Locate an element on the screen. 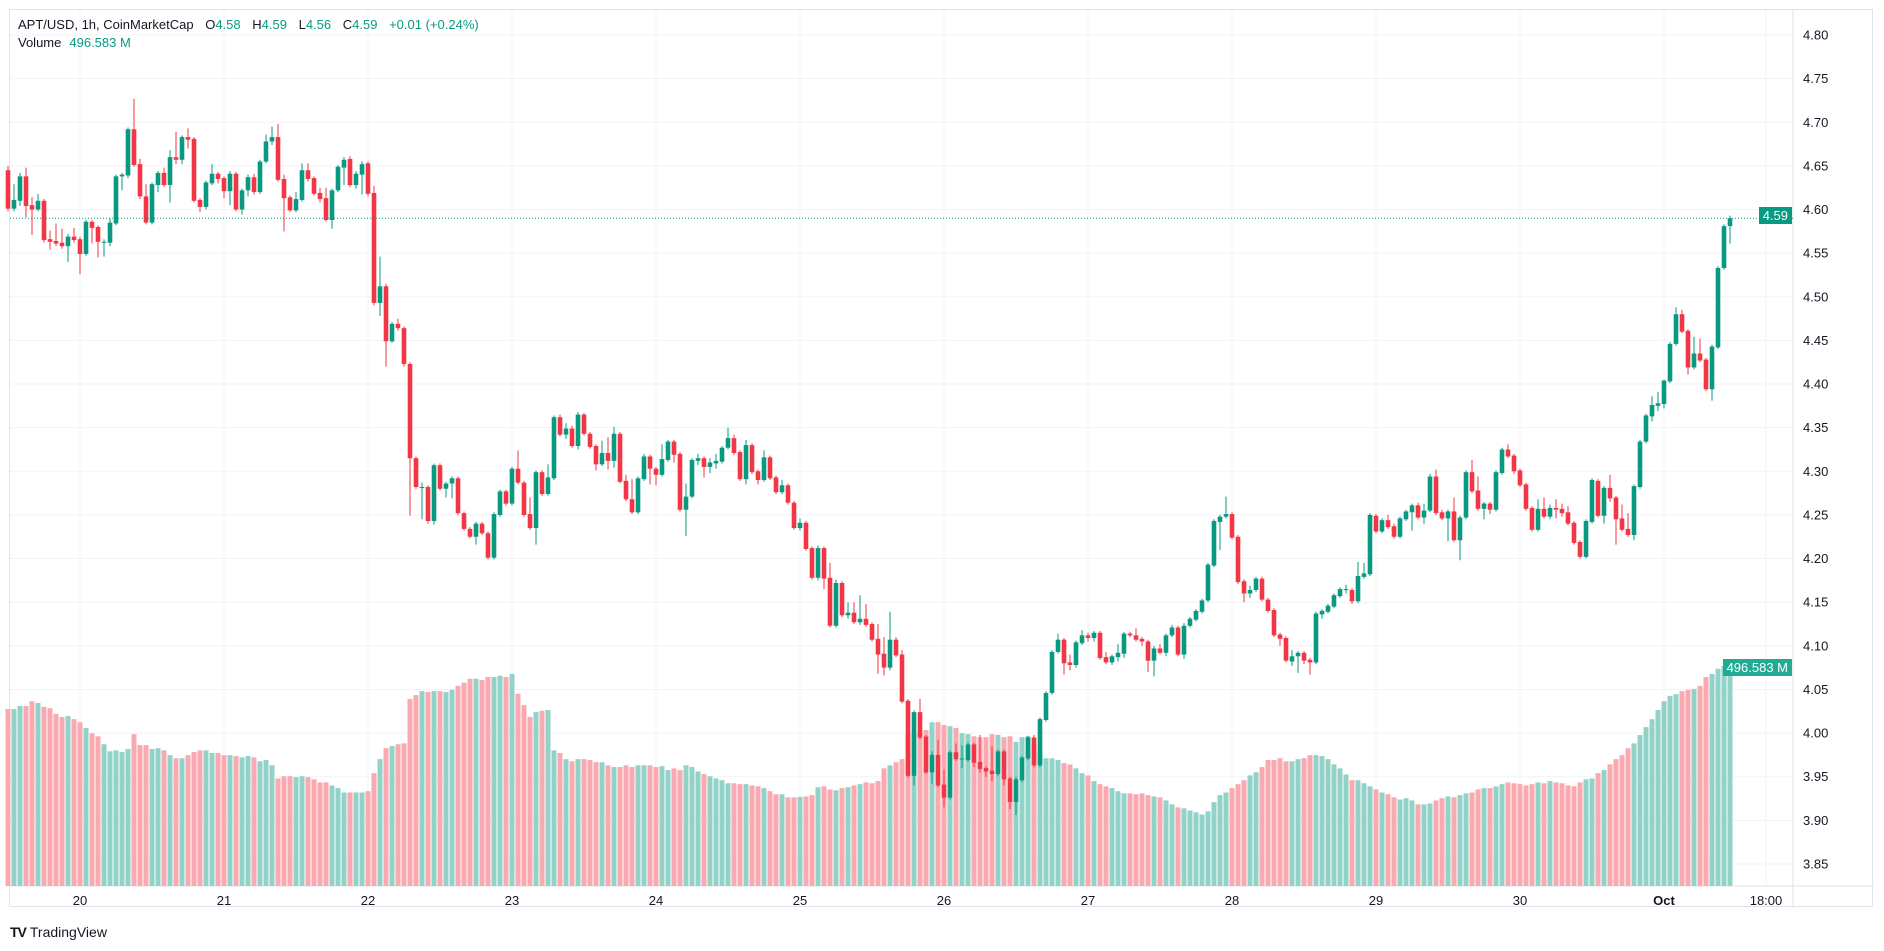 The image size is (1884, 951). time-tick-label: 27 is located at coordinates (1088, 900).